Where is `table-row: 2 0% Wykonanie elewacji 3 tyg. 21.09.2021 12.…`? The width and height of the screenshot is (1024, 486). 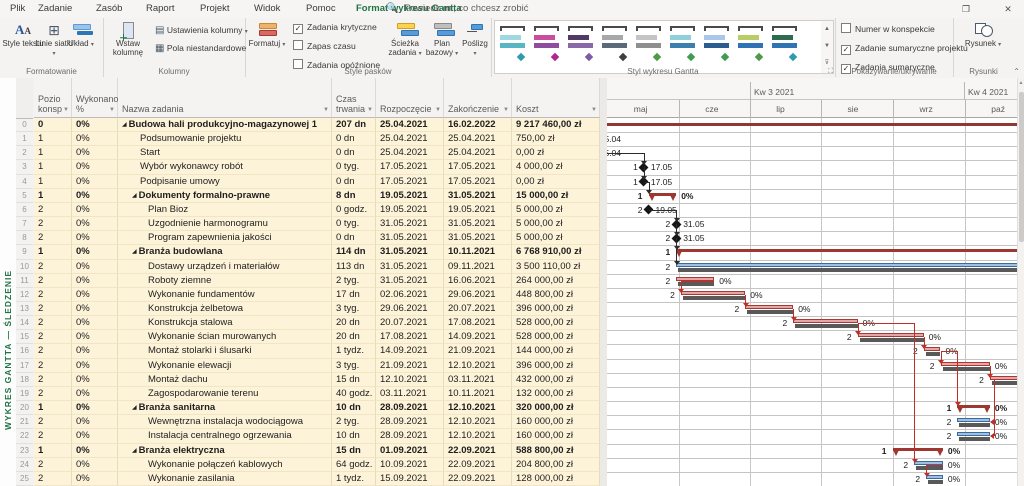
table-row: 2 0% Wykonanie elewacji 3 tyg. 21.09.2021 12.… is located at coordinates (317, 365).